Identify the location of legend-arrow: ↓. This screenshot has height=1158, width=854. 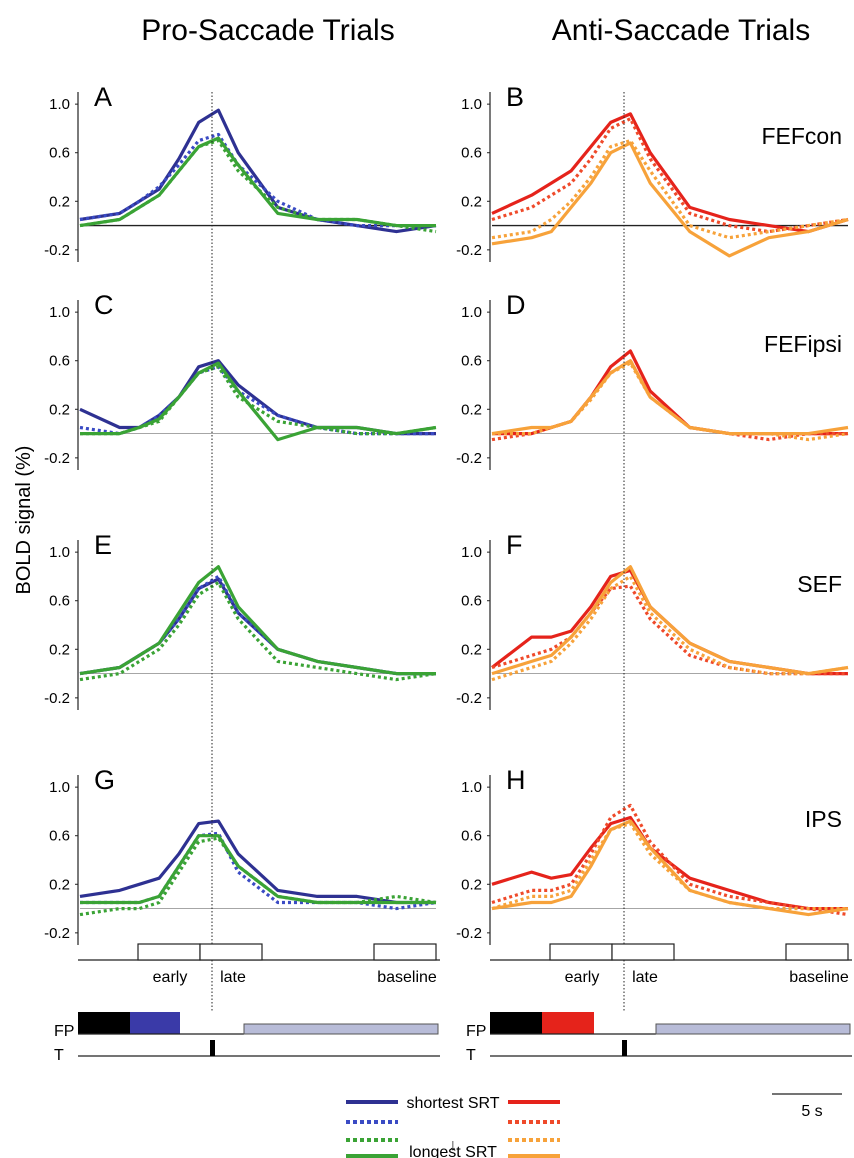
(453, 1145).